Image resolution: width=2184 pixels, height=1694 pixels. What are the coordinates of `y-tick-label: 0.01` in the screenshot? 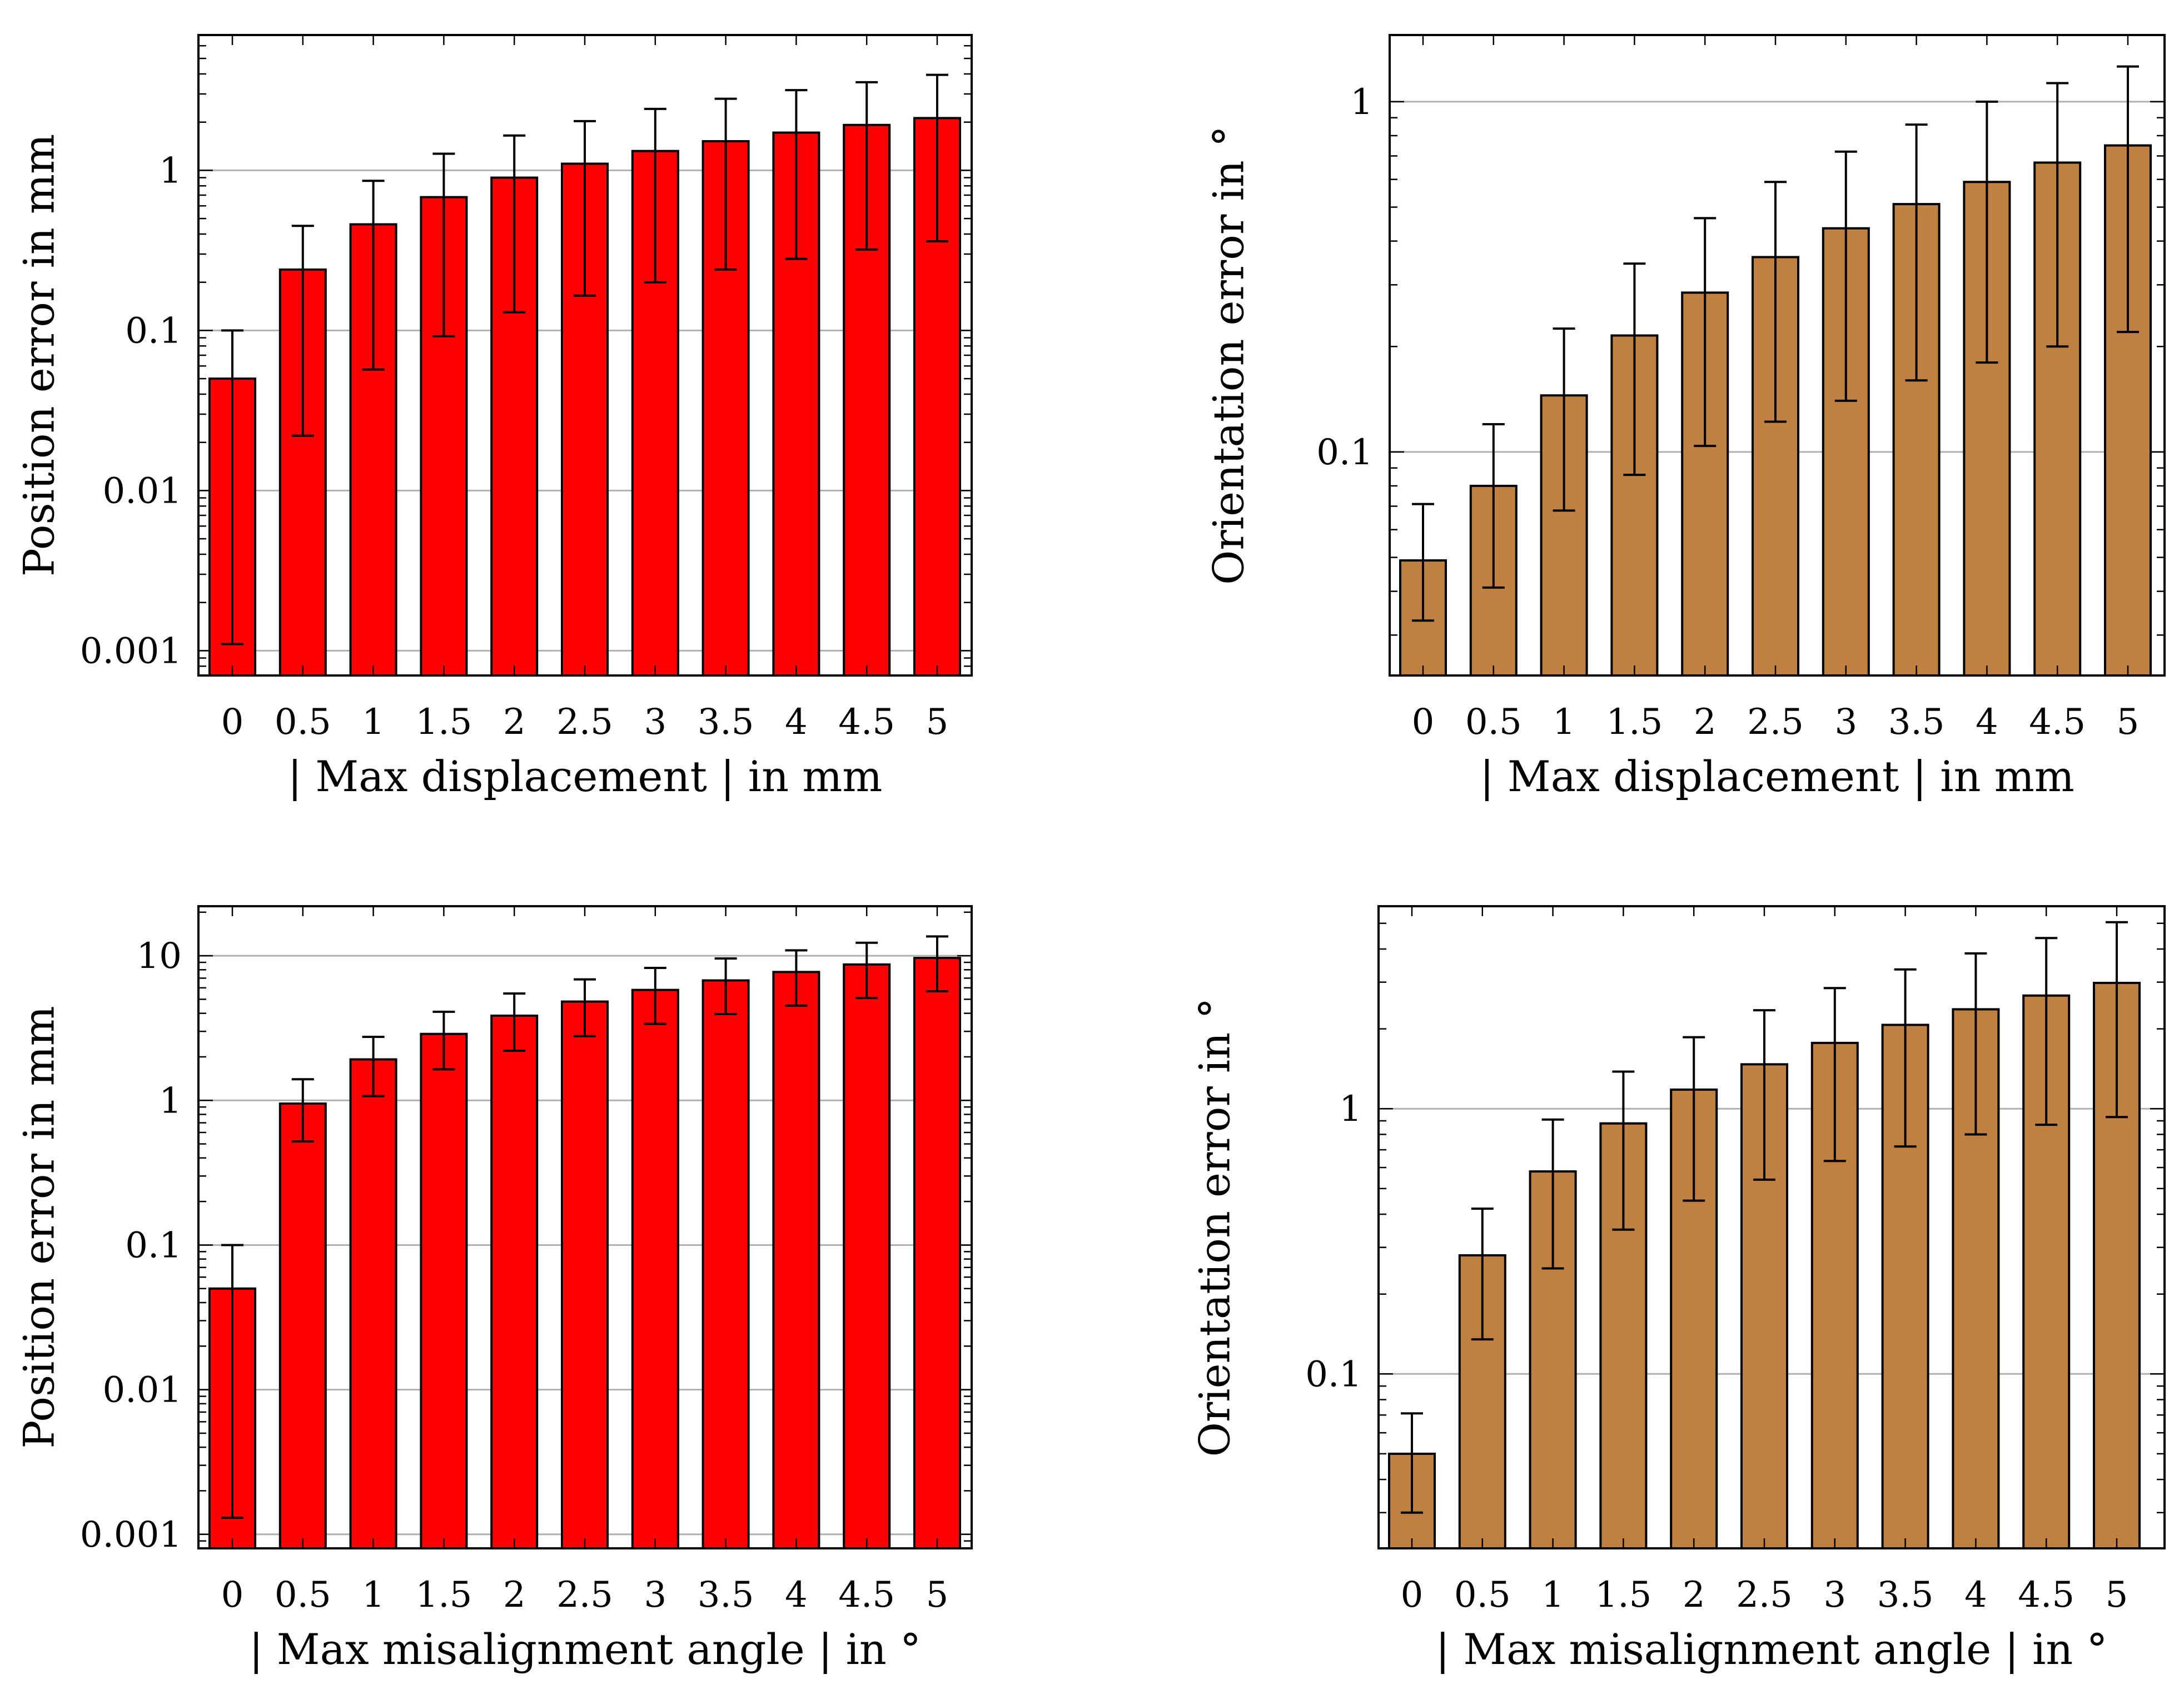 It's located at (142, 490).